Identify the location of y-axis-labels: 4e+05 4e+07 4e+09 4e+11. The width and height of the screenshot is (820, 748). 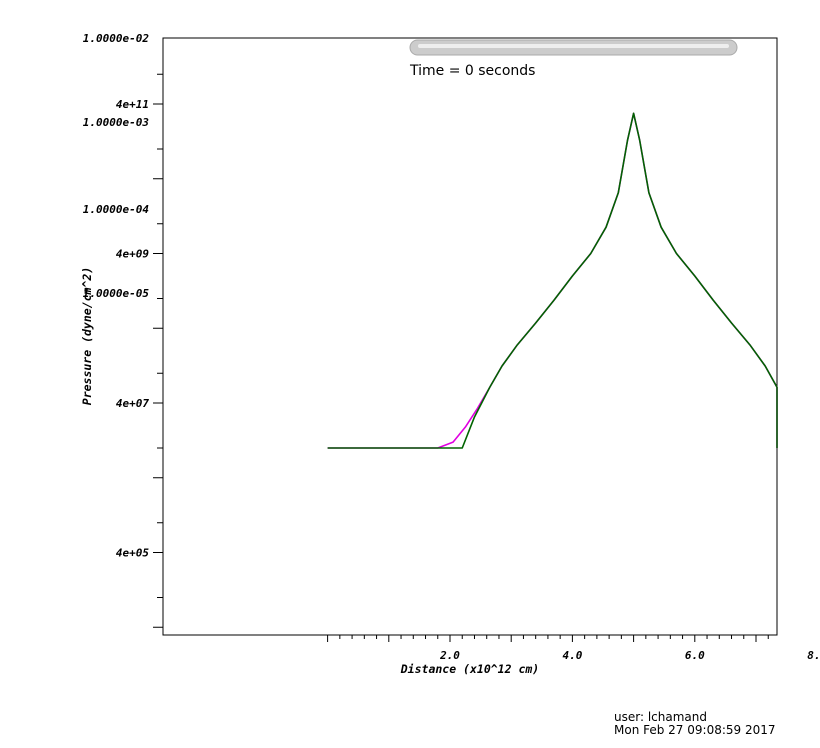
(132, 329).